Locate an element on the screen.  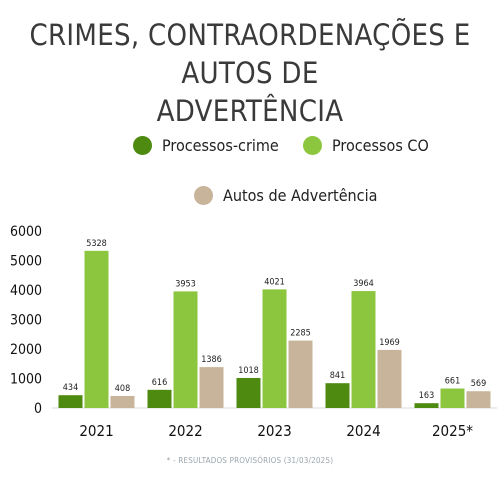
legend-swatch-processos-crime is located at coordinates (142, 145).